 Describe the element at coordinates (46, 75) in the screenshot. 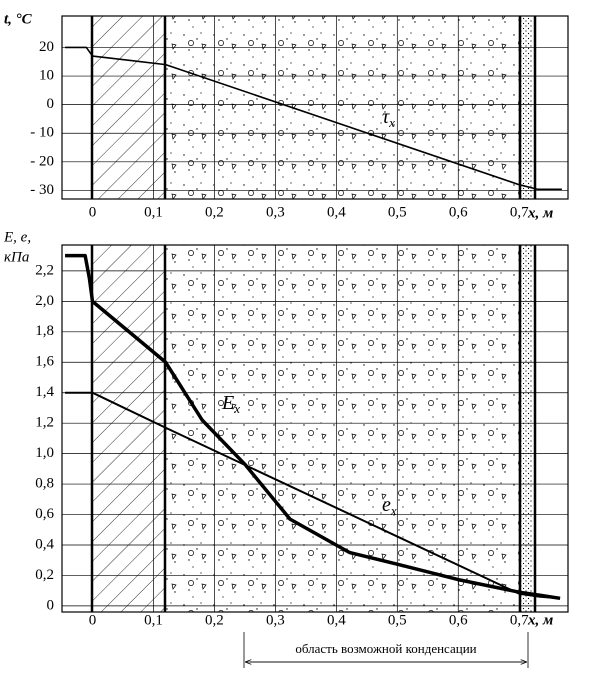

I see `y-tick-label: 10` at that location.